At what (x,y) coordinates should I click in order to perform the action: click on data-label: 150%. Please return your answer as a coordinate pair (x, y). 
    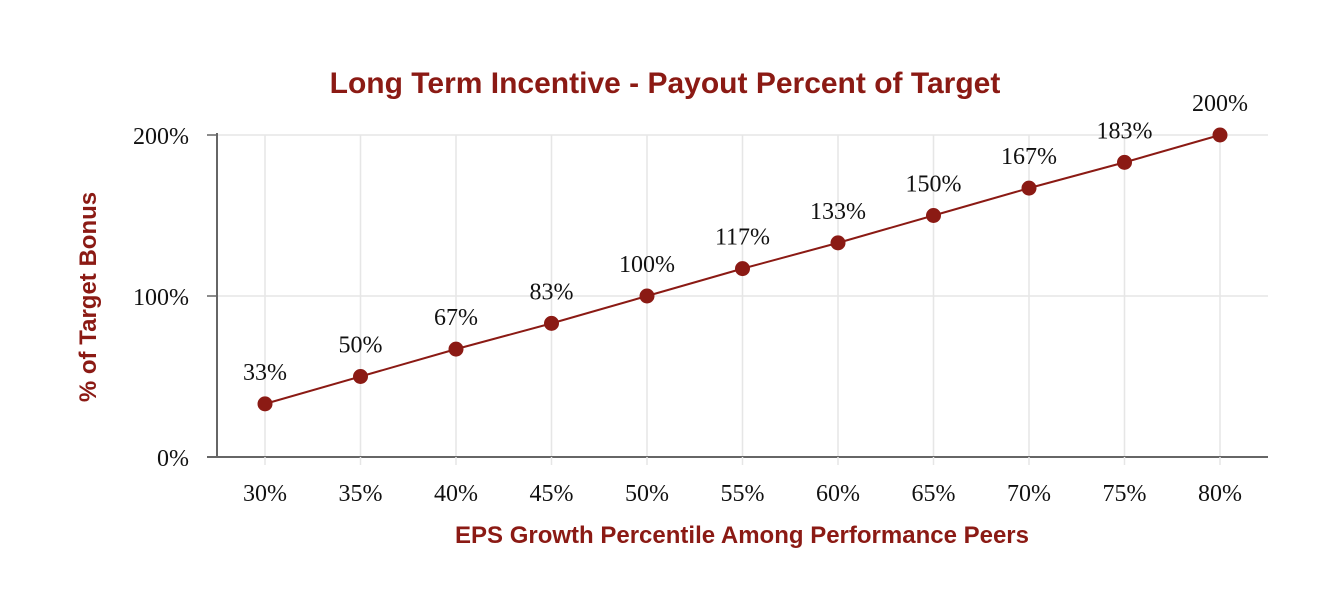
    Looking at the image, I should click on (934, 185).